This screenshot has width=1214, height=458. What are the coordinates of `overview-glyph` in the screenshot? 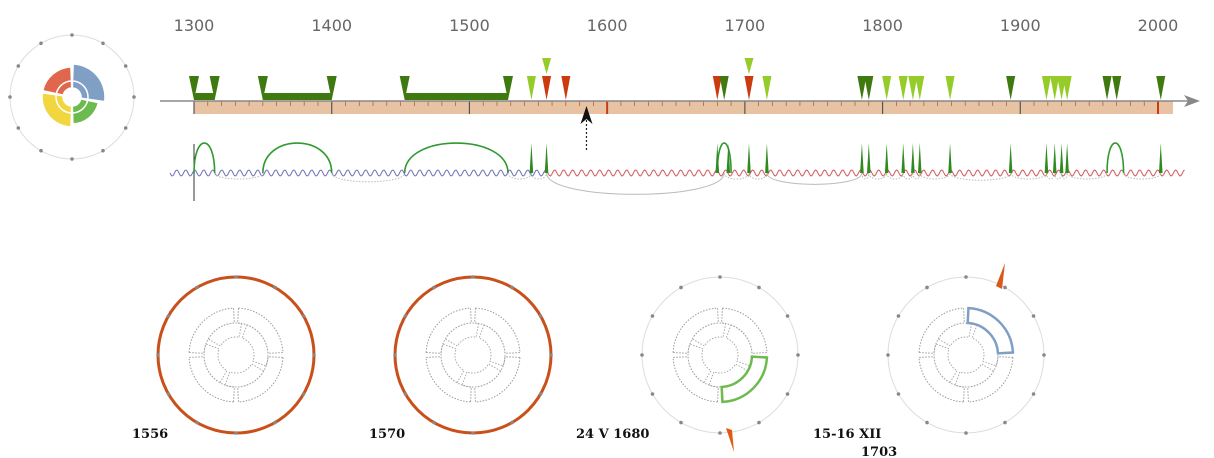 It's located at (72, 97).